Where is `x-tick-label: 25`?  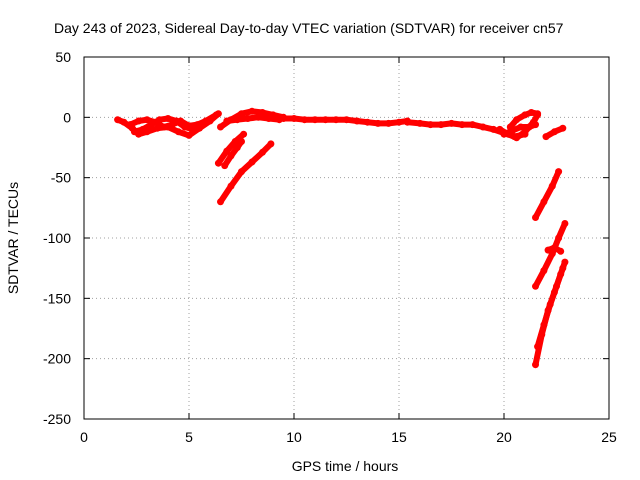
x-tick-label: 25 is located at coordinates (609, 437).